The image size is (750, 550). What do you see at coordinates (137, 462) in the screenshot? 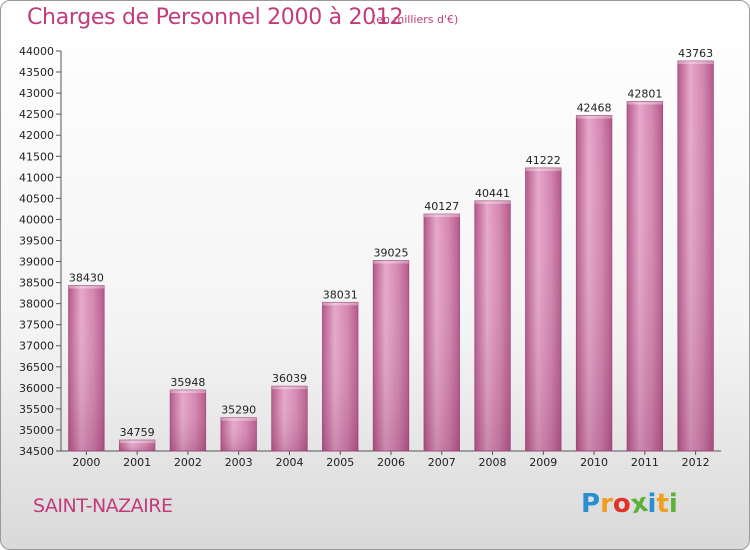
I see `x-tick-label-2001: 2001` at bounding box center [137, 462].